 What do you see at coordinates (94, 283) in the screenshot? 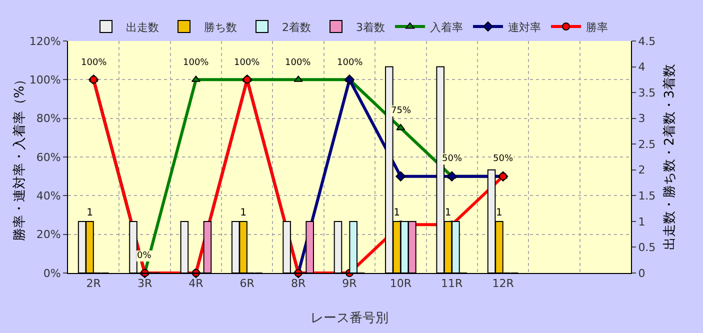
I see `x-tick-label: 2R` at bounding box center [94, 283].